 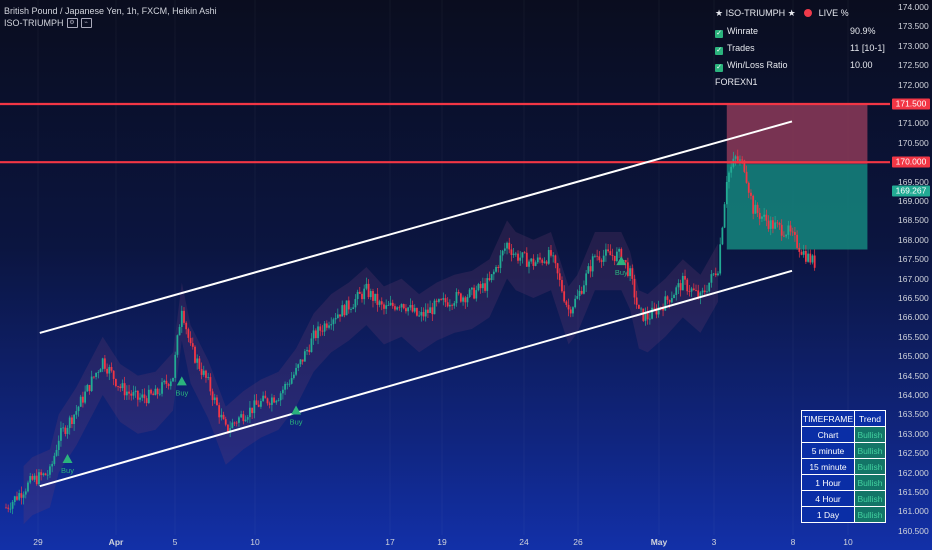 What do you see at coordinates (86, 23) in the screenshot?
I see `indicator-source-icon: ⌁` at bounding box center [86, 23].